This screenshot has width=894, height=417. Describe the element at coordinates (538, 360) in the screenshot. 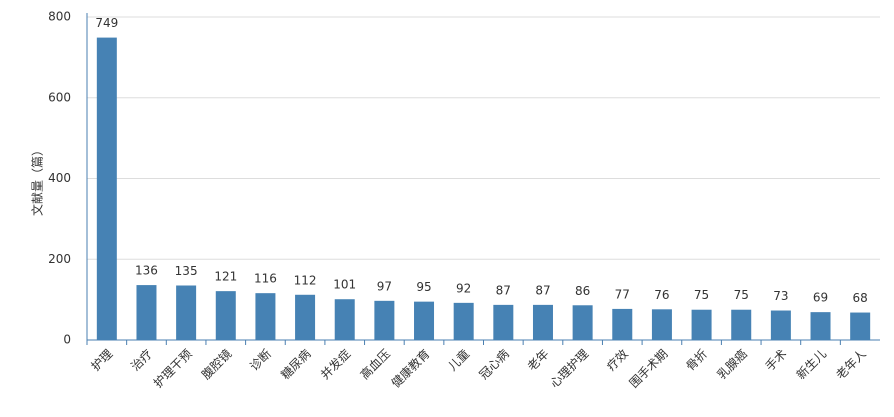

I see `x-tick-label: 老年` at that location.